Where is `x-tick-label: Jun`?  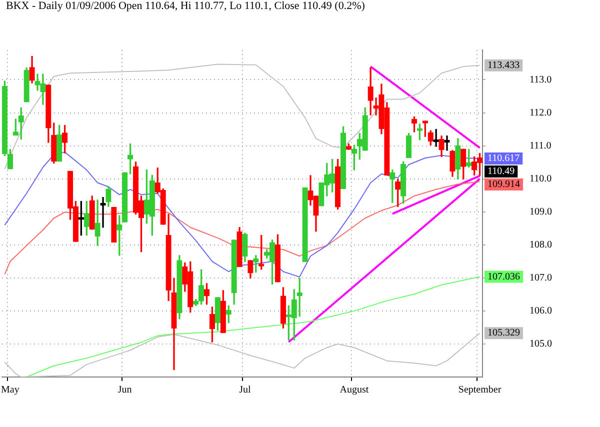 x-tick-label: Jun is located at coordinates (125, 390).